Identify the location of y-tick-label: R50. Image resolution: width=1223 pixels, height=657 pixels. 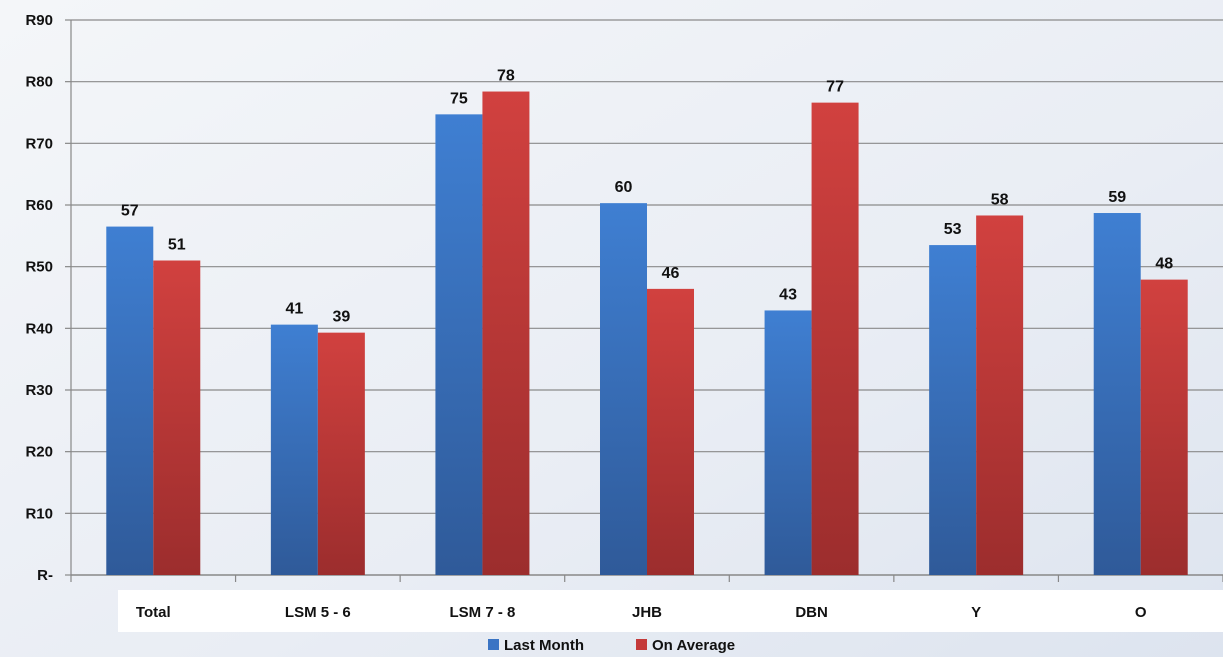
(39, 267).